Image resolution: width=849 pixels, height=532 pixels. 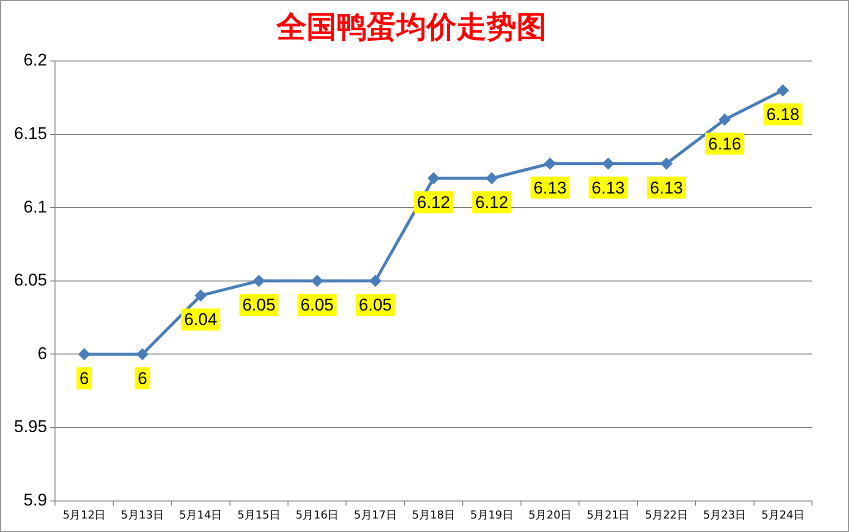 What do you see at coordinates (31, 133) in the screenshot?
I see `y-tick-label: 6.15` at bounding box center [31, 133].